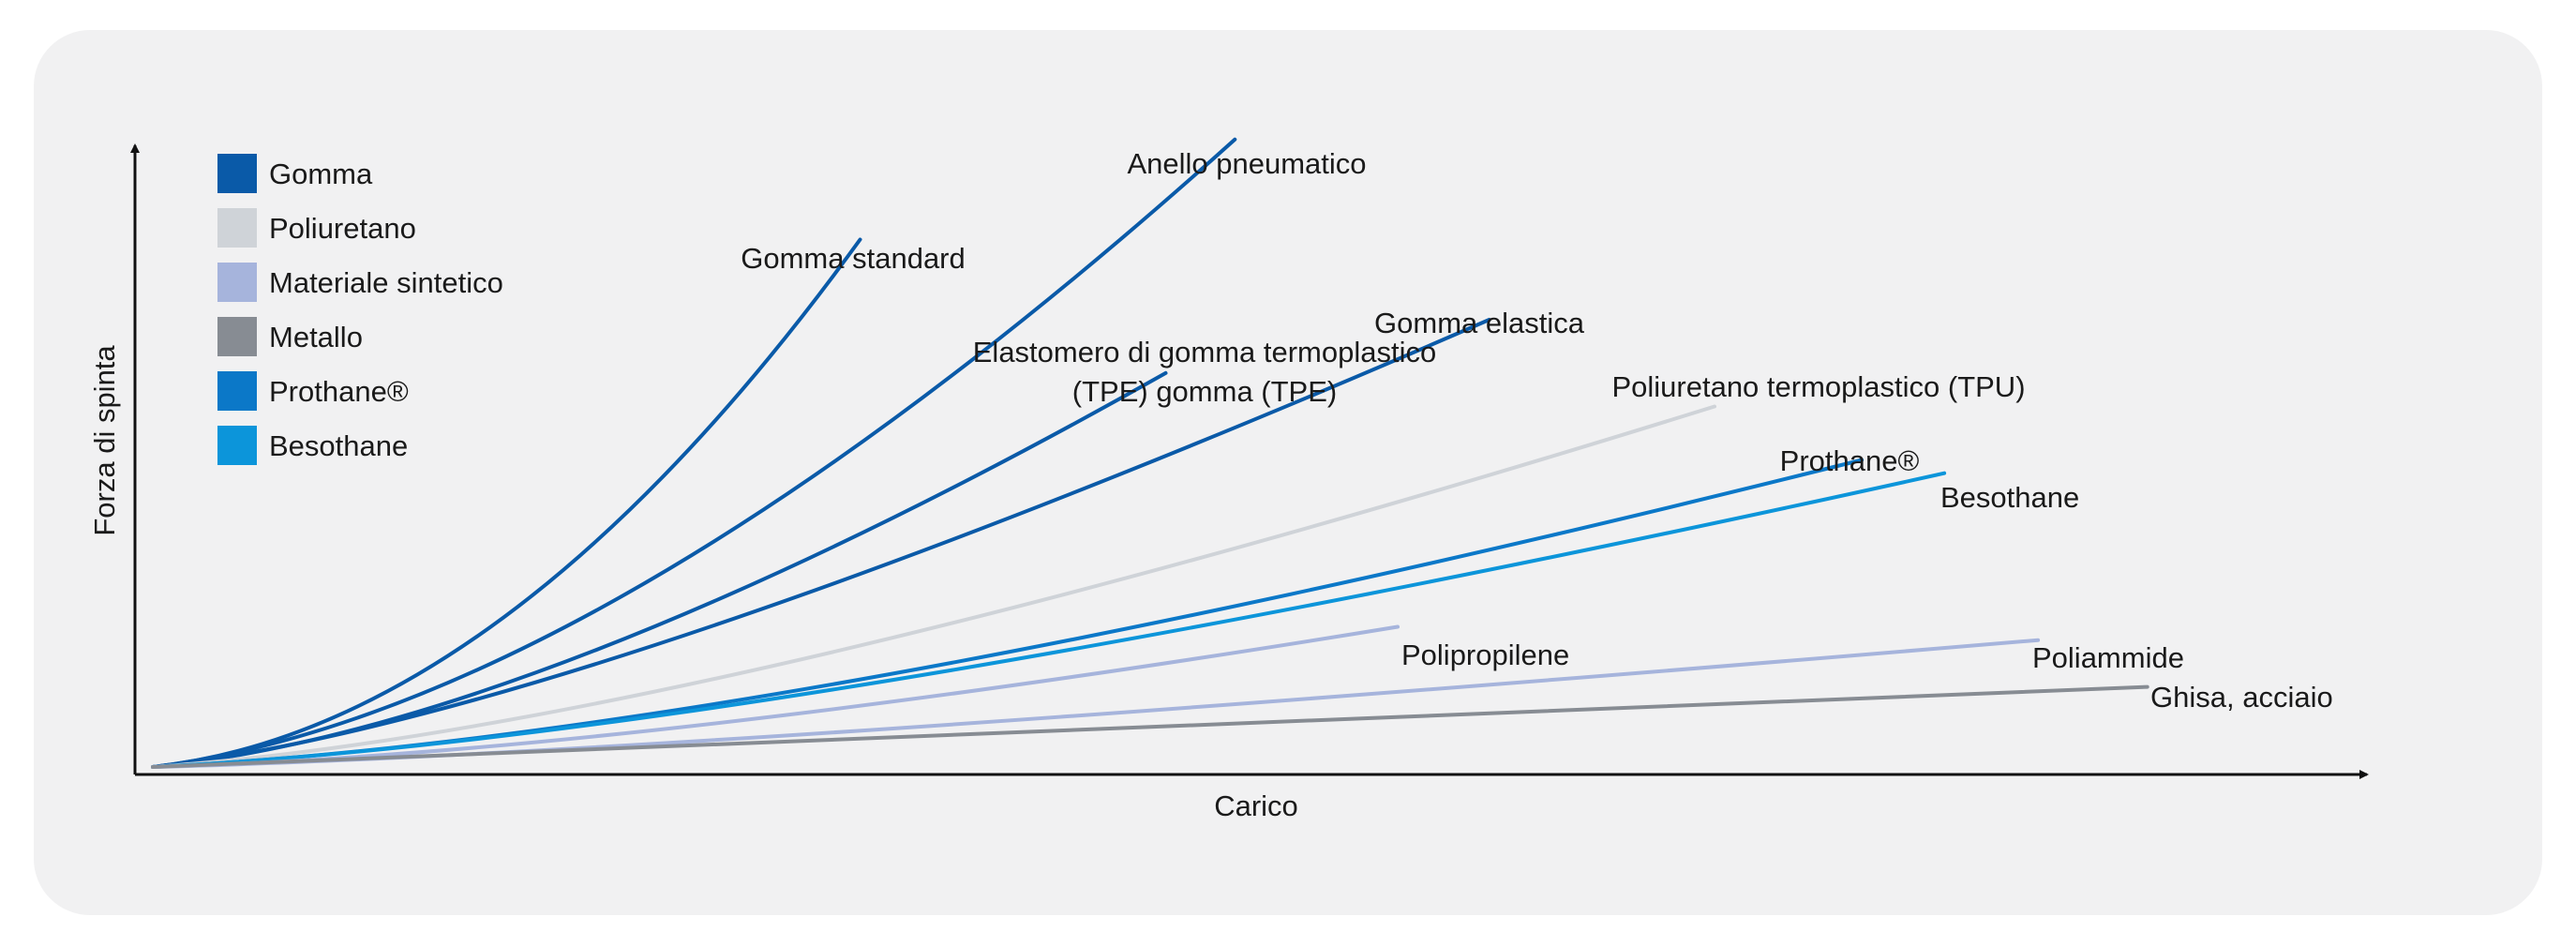 Image resolution: width=2576 pixels, height=947 pixels. Describe the element at coordinates (339, 445) in the screenshot. I see `legend-label-5: Besothane` at that location.